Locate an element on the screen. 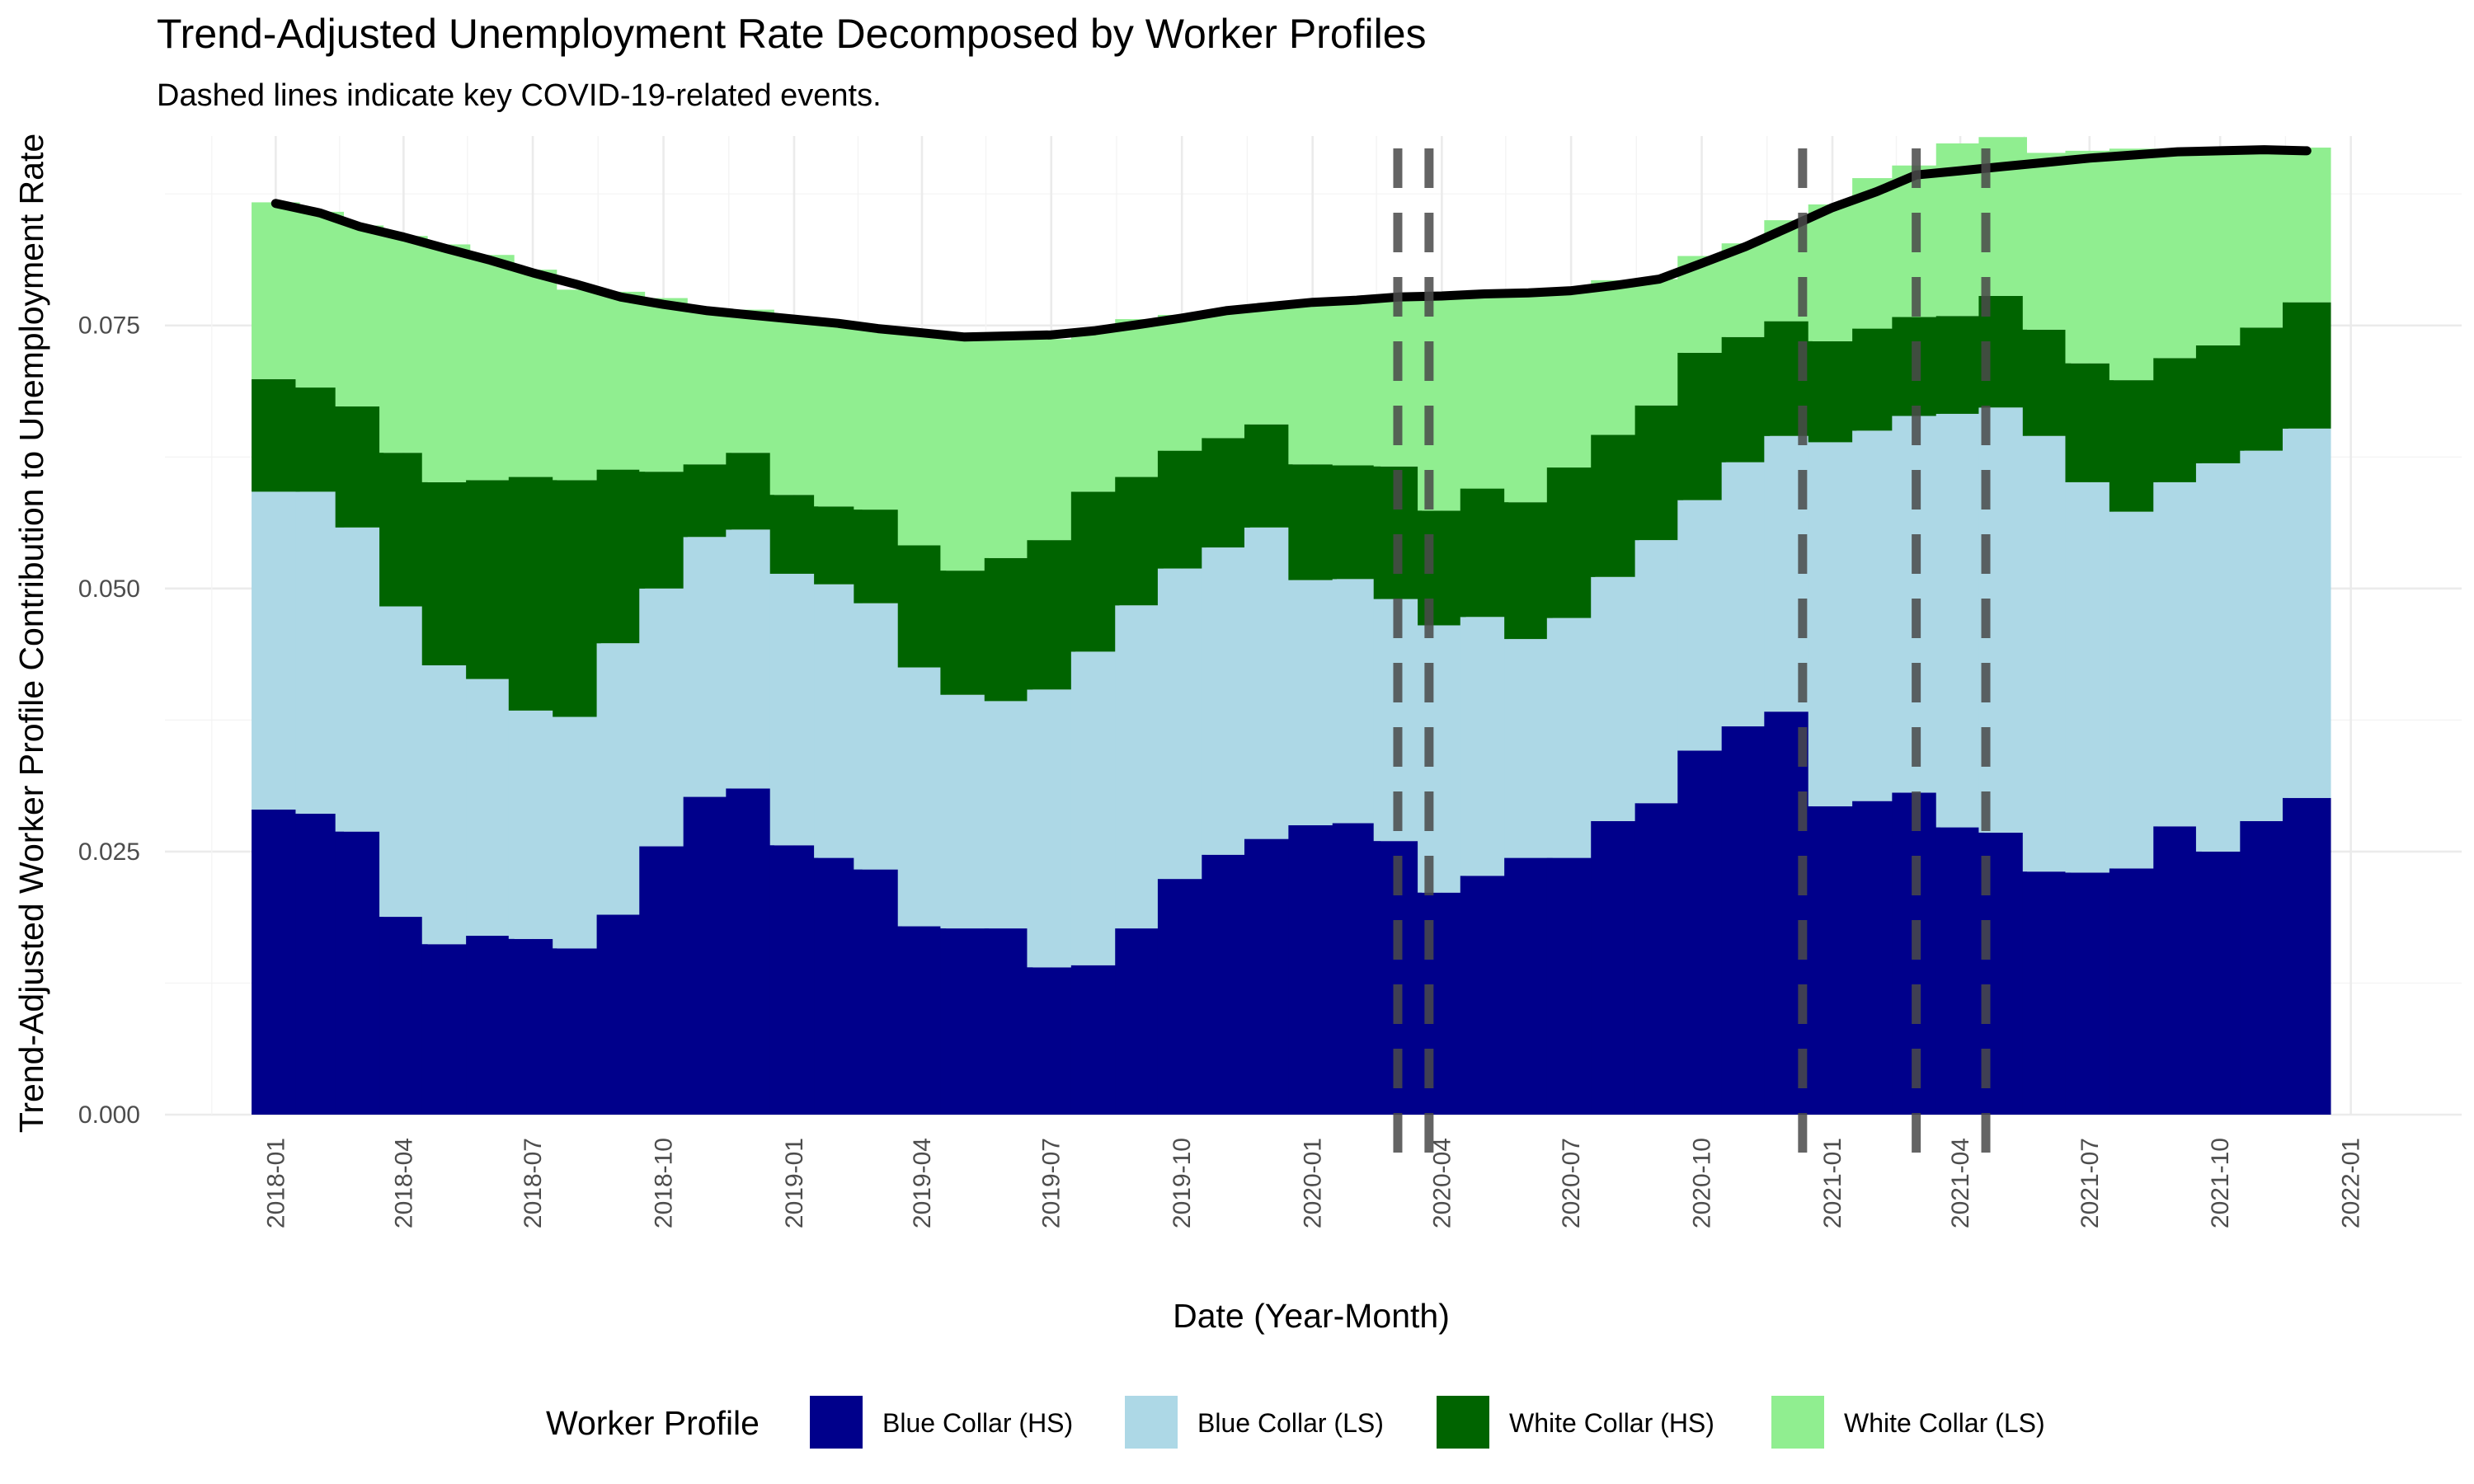 This screenshot has width=2474, height=1484. x-tick-label: 2020-01 is located at coordinates (1313, 1183).